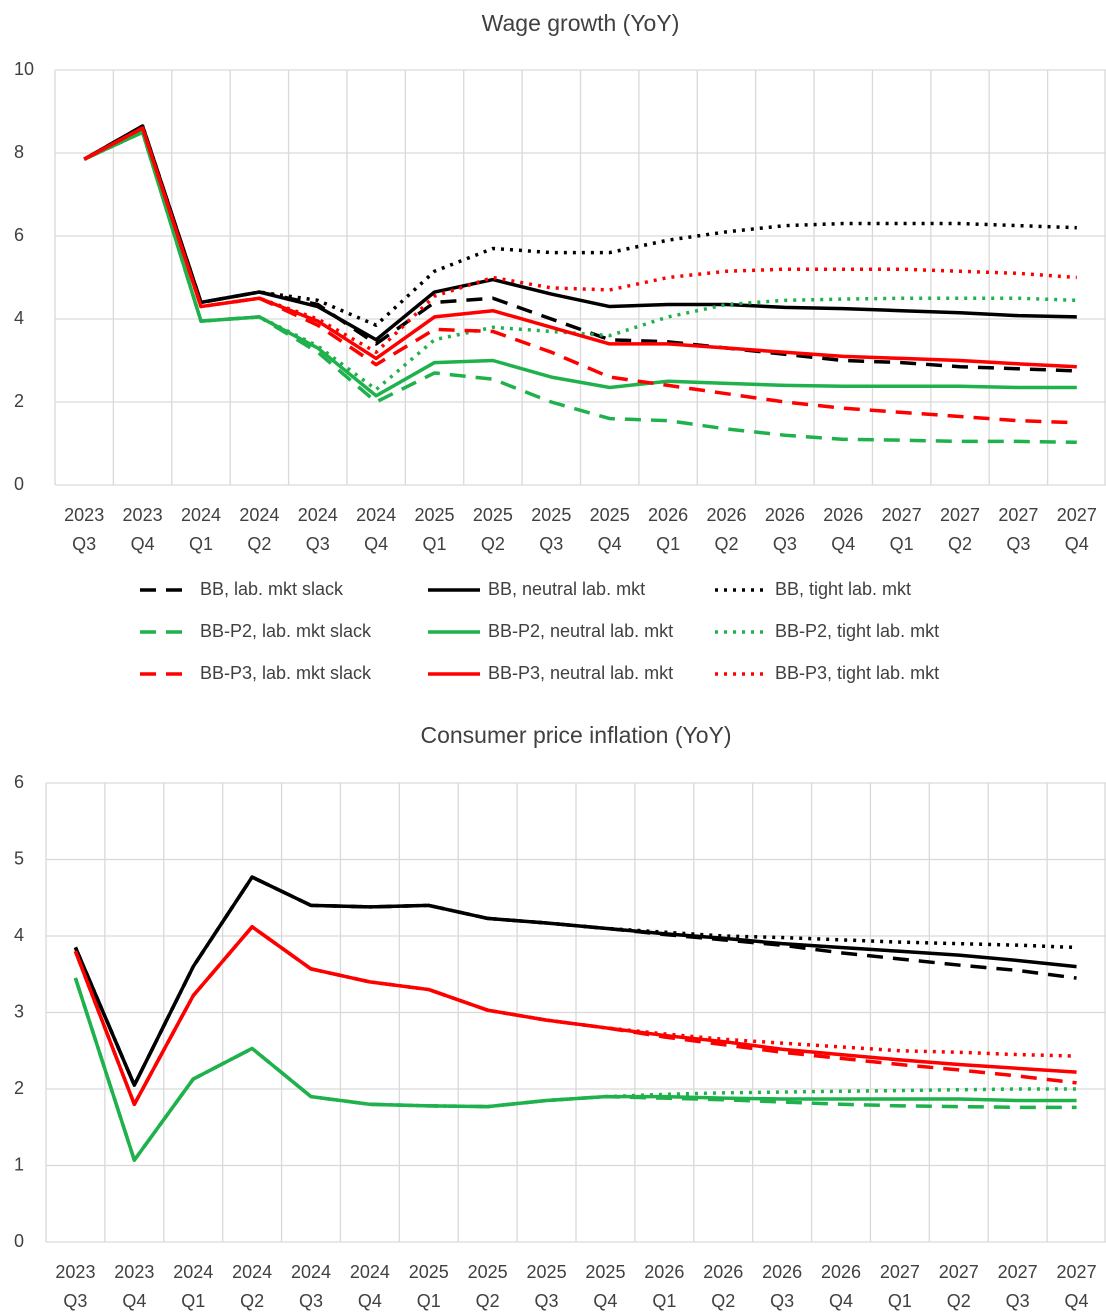 This screenshot has height=1312, width=1106. Describe the element at coordinates (566, 589) in the screenshot. I see `legend-label: BB, neutral lab. mkt` at that location.